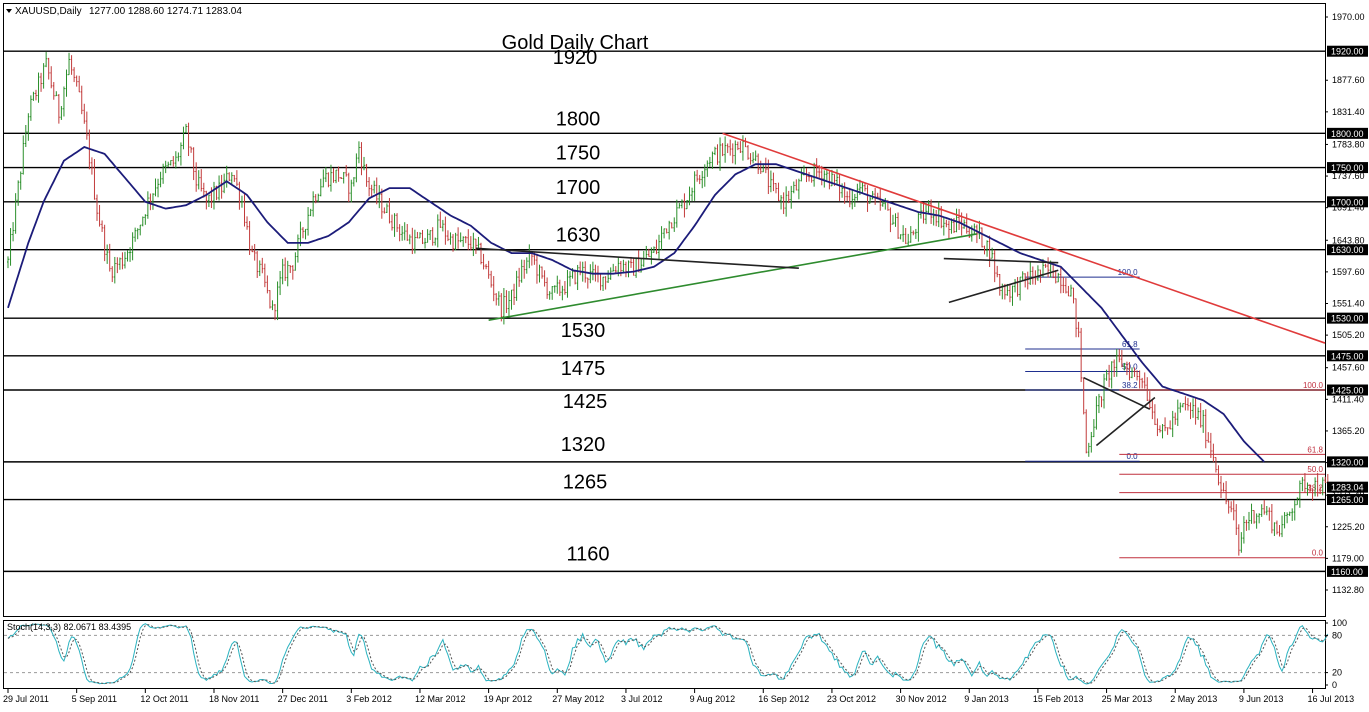  Describe the element at coordinates (369, 699) in the screenshot. I see `x-tick-label: 3 Feb 2012` at that location.